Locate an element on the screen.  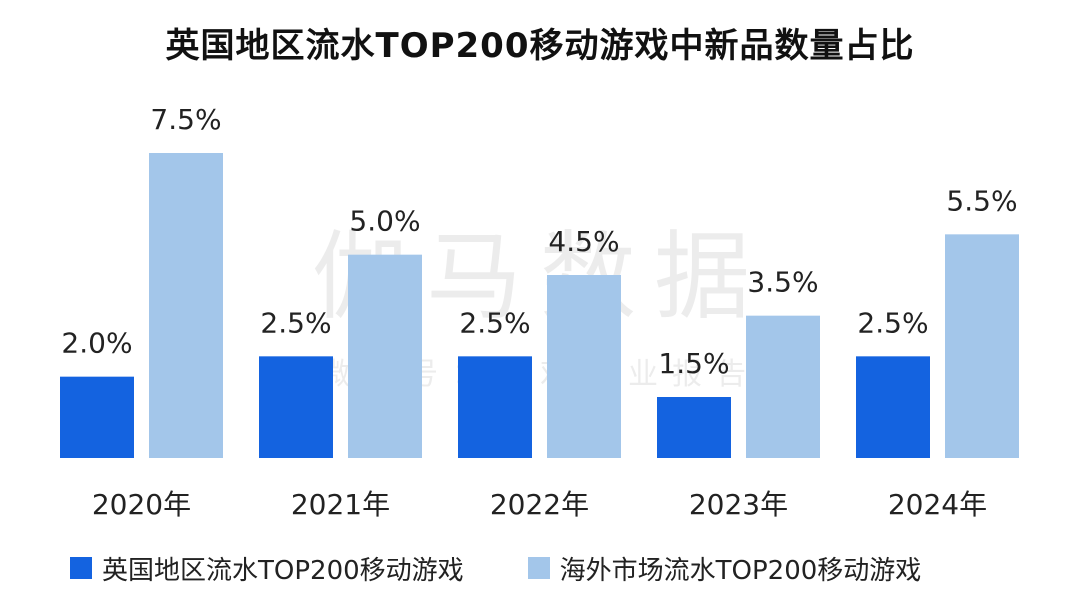
value-label-uk-4: 2.5% is located at coordinates (892, 322).